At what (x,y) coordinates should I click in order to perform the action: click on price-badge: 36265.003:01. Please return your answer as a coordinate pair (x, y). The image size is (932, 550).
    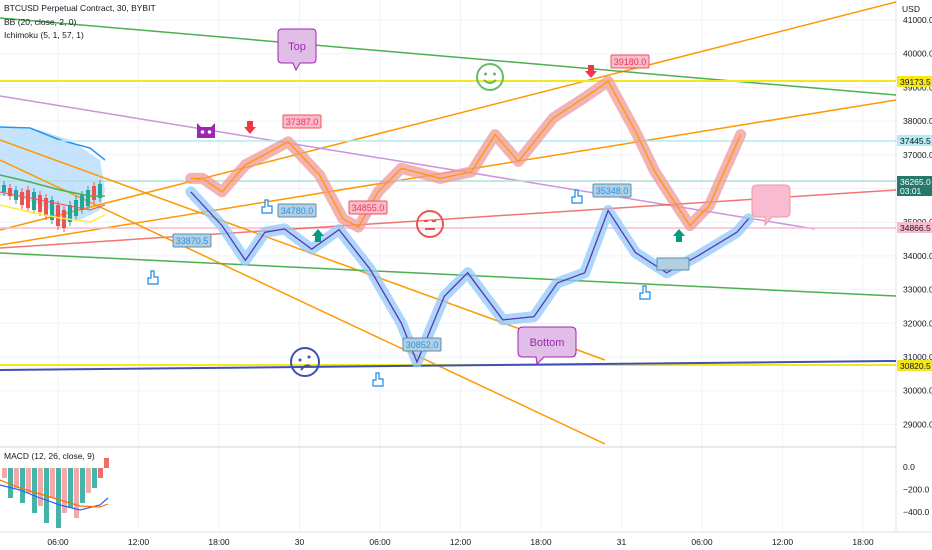
    Looking at the image, I should click on (914, 186).